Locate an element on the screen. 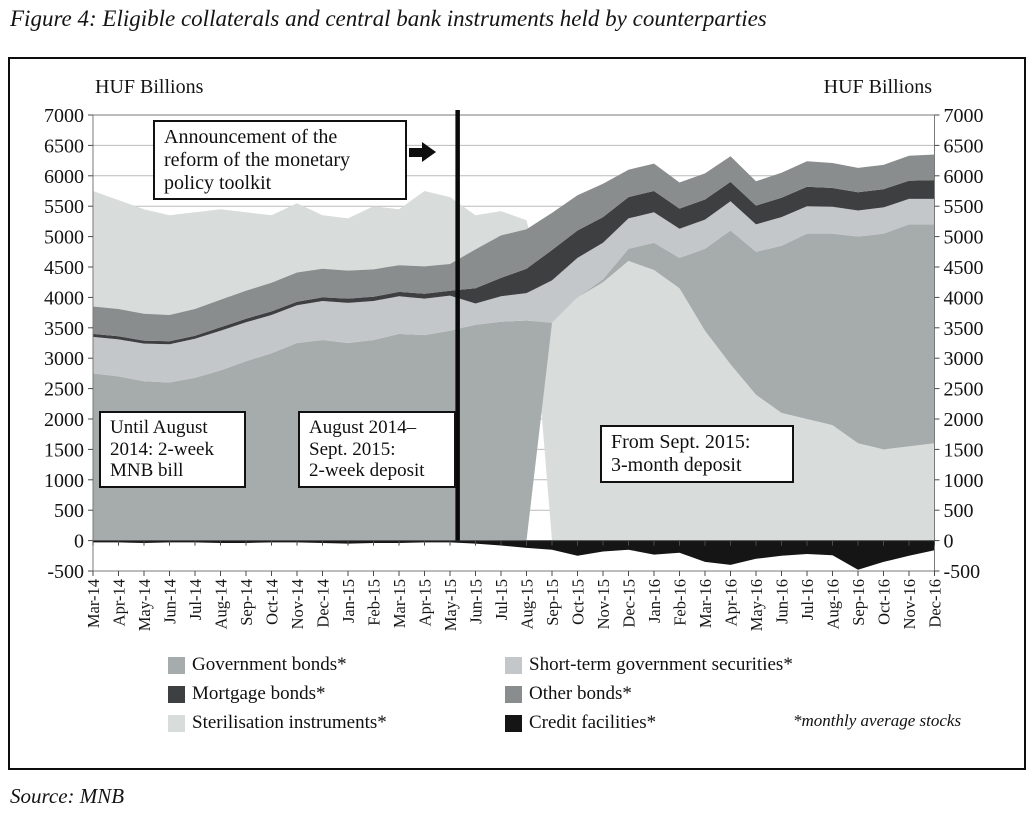 Image resolution: width=1034 pixels, height=824 pixels. annotation-box-2week-deposit: August 2014– Sept. 2015: 2-week deposit is located at coordinates (377, 449).